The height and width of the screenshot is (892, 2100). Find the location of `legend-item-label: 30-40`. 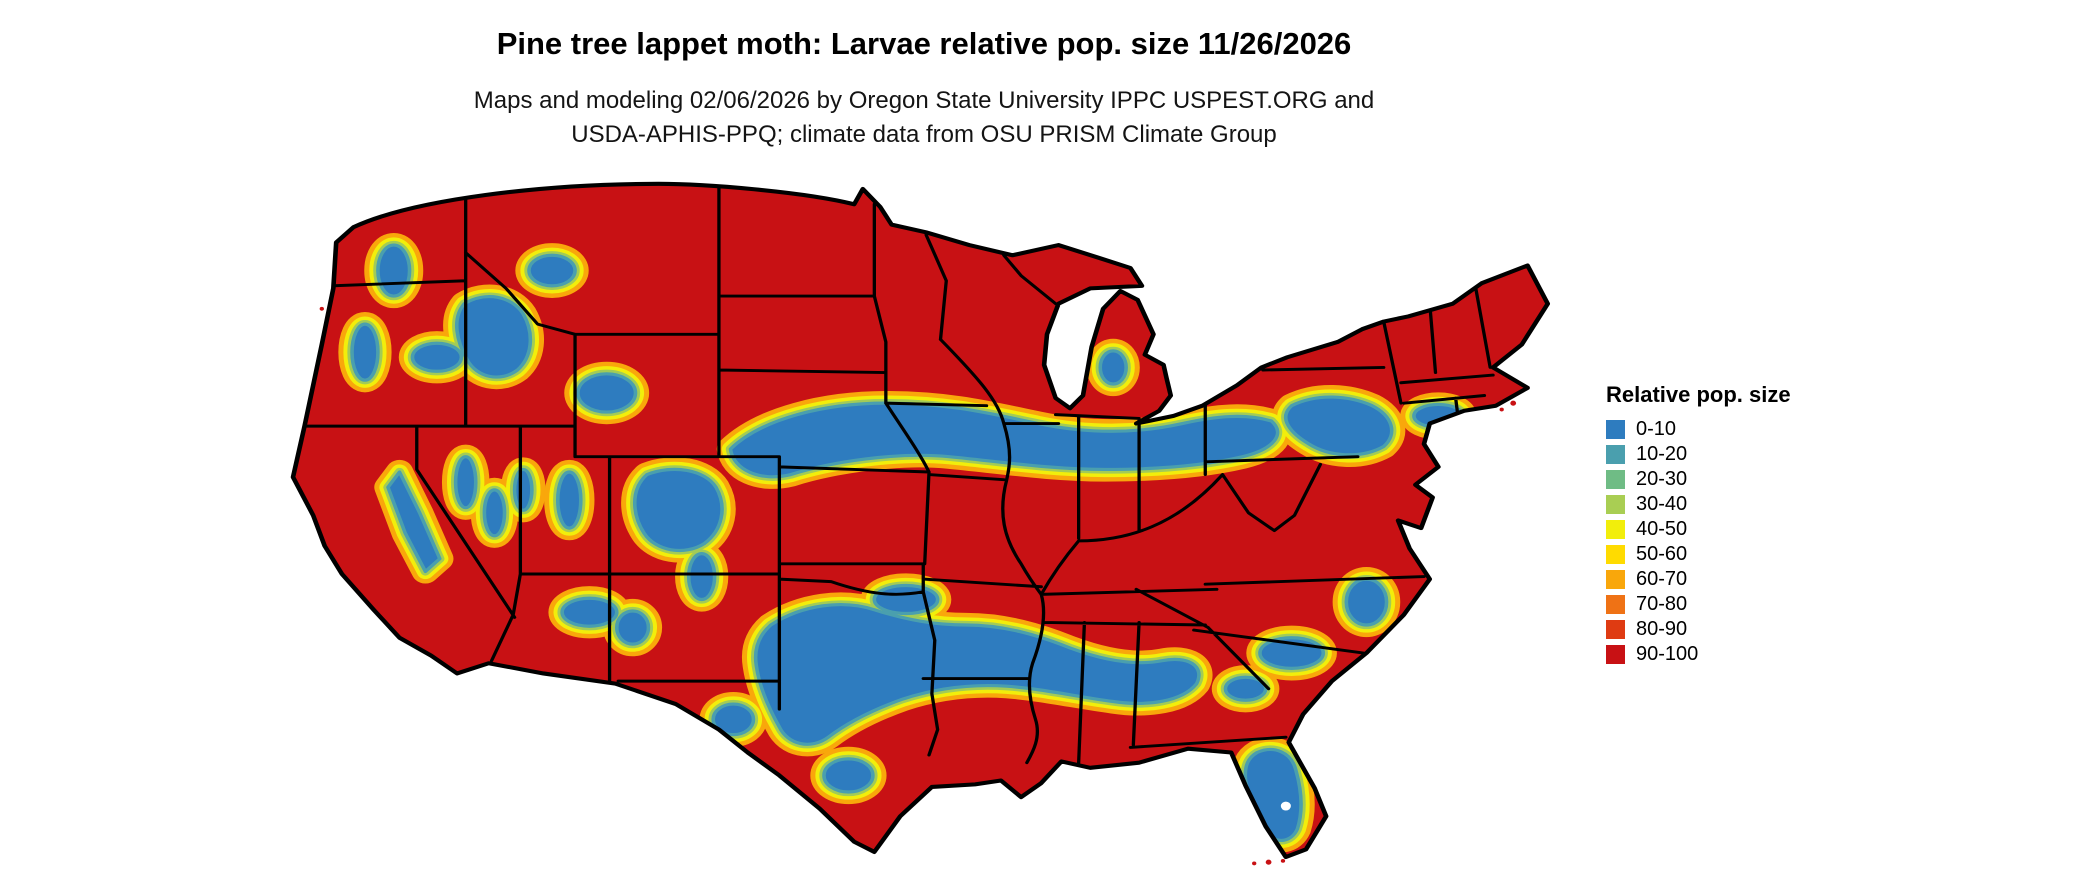

legend-item-label: 30-40 is located at coordinates (1662, 504).